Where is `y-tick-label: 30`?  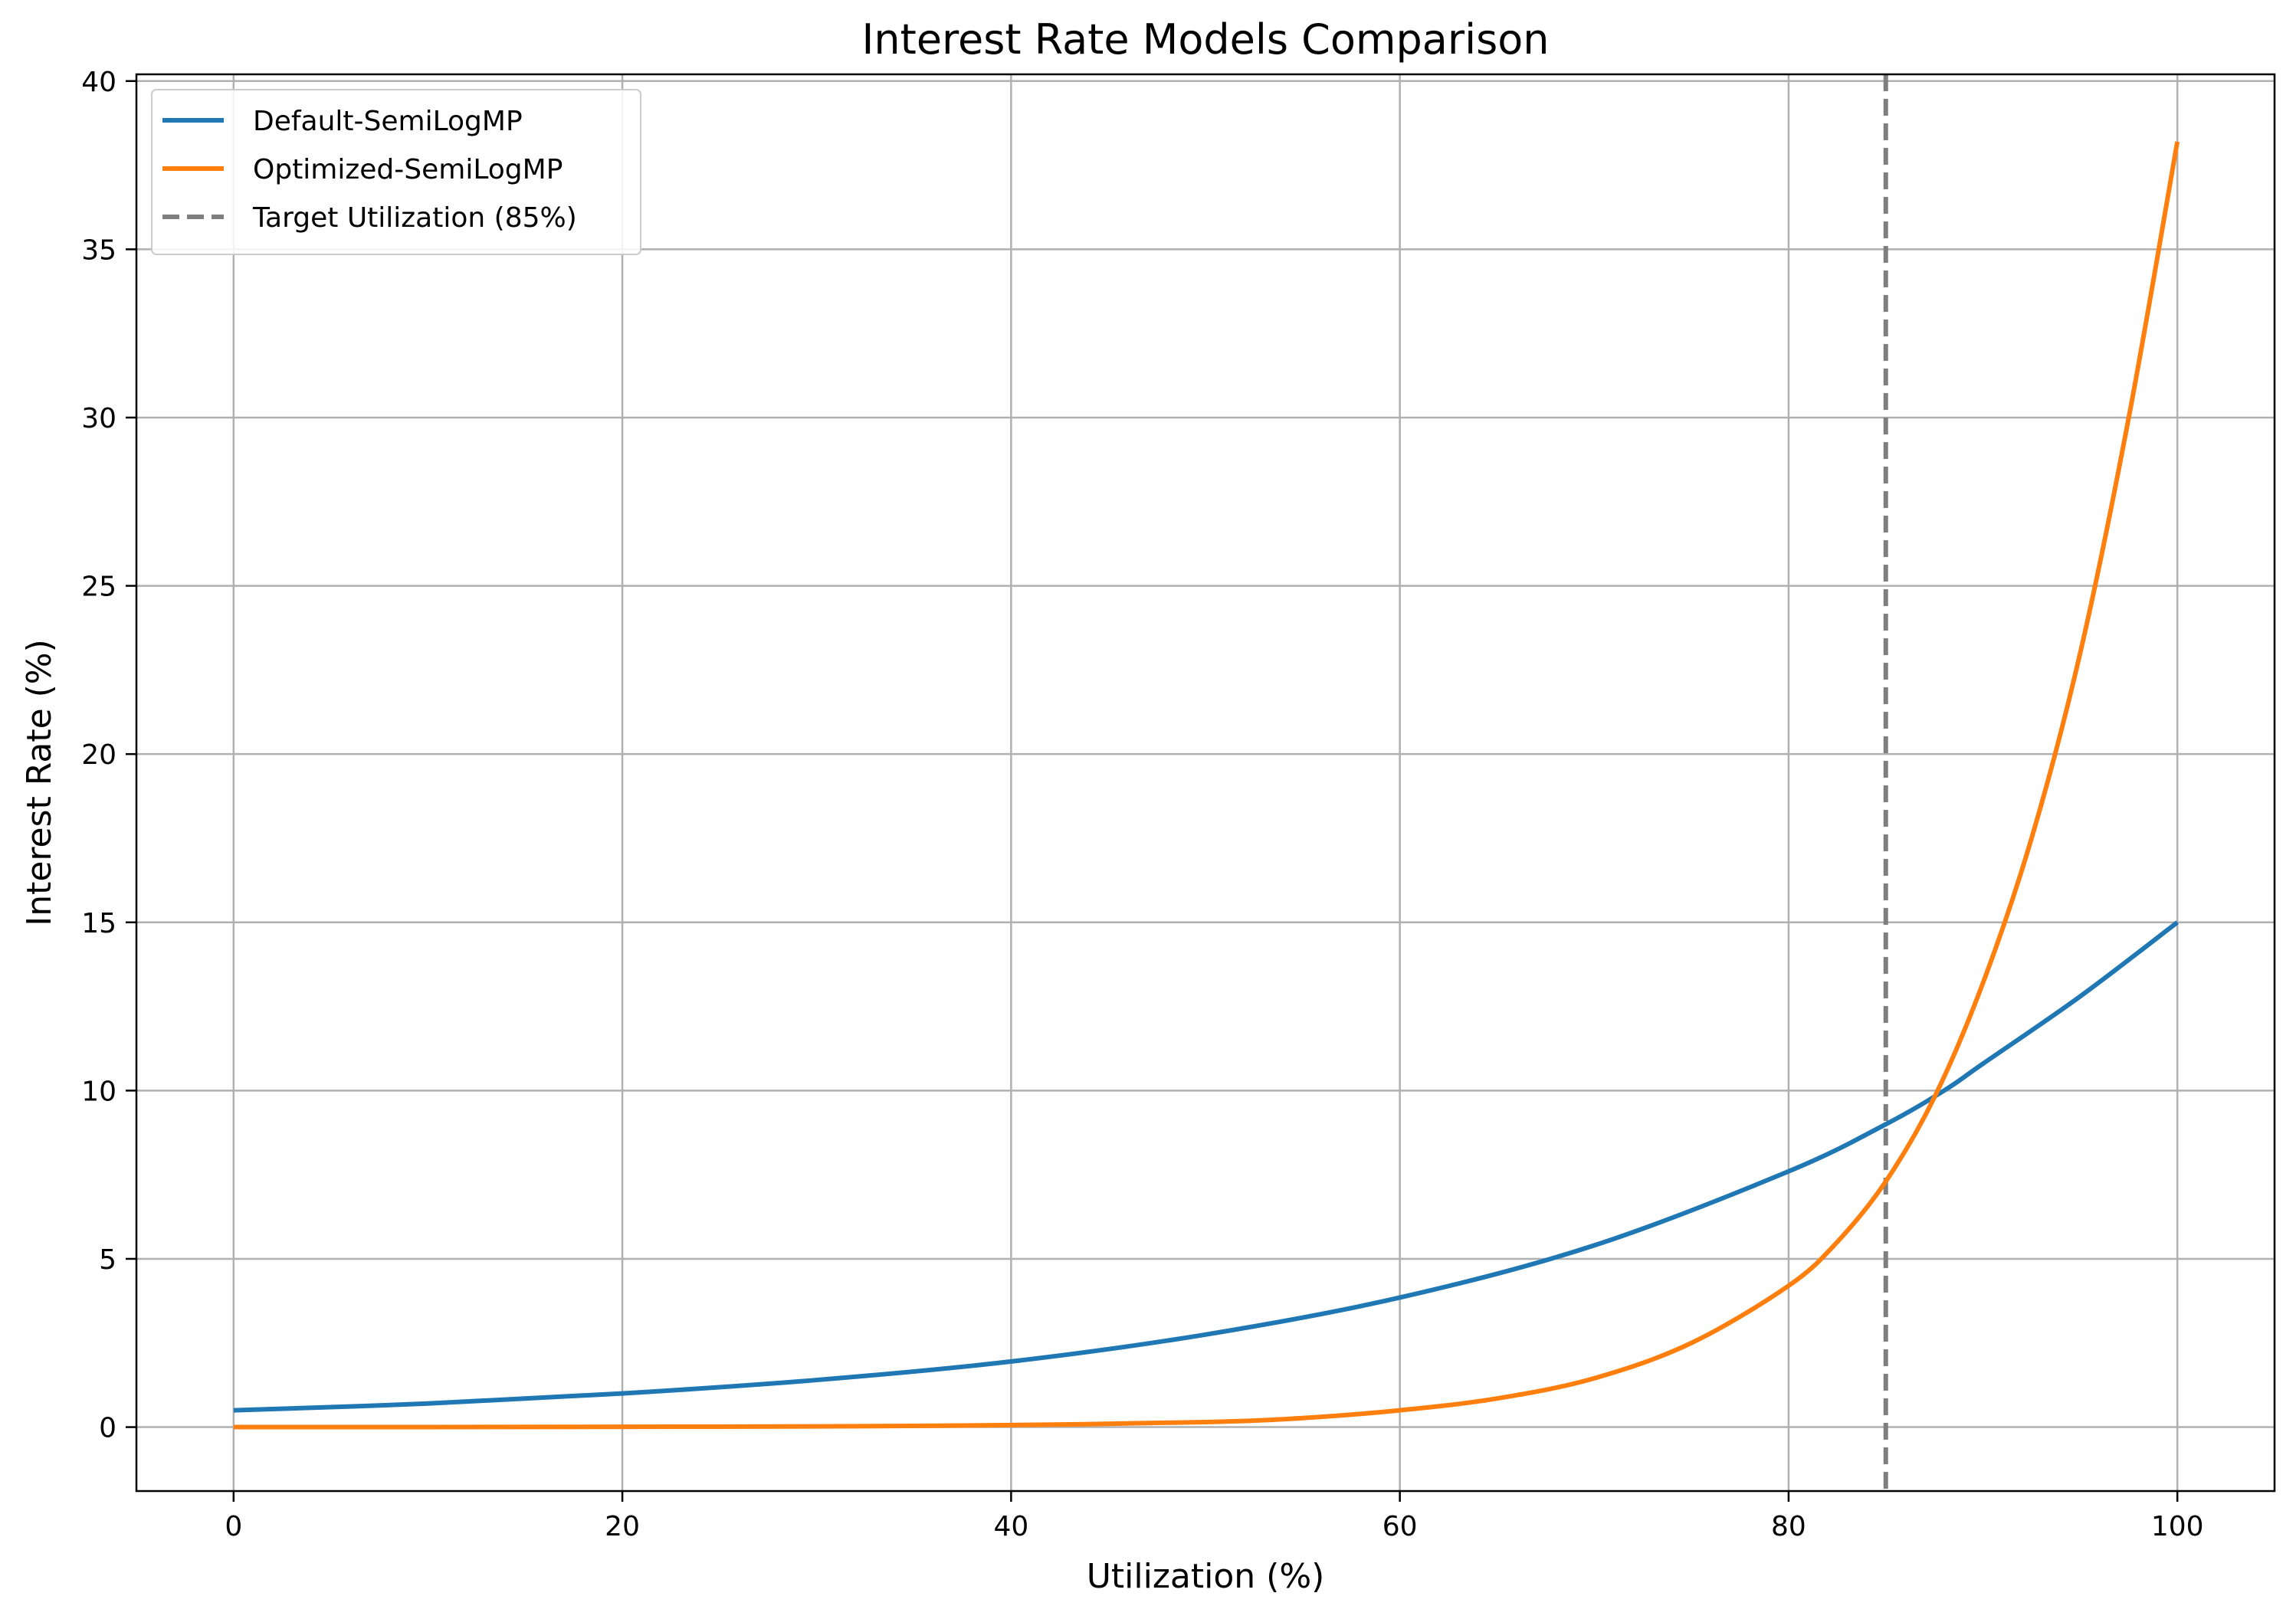 y-tick-label: 30 is located at coordinates (98, 418).